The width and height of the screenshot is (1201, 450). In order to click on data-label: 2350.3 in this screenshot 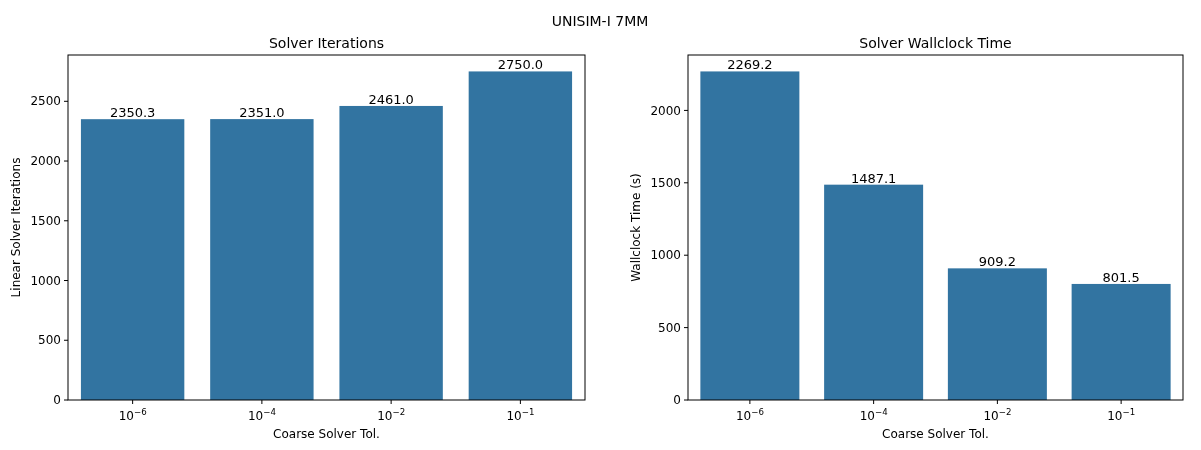, I will do `click(132, 113)`.